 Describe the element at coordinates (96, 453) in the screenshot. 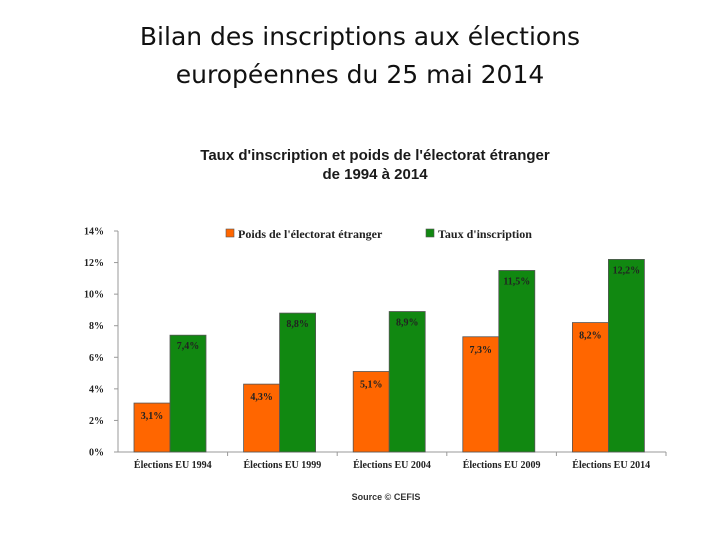

I see `y-tick-label: 0%` at that location.